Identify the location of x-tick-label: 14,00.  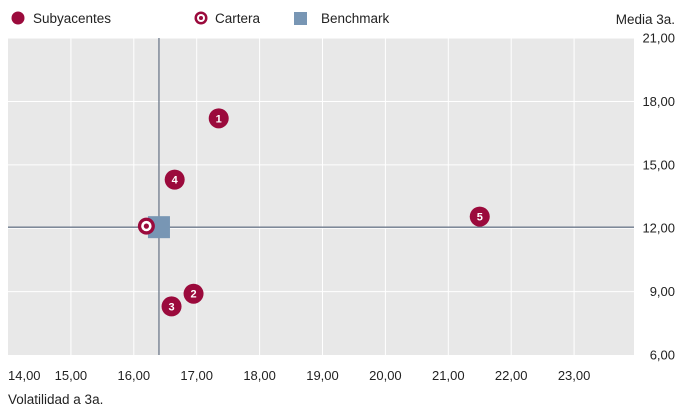
(24, 375).